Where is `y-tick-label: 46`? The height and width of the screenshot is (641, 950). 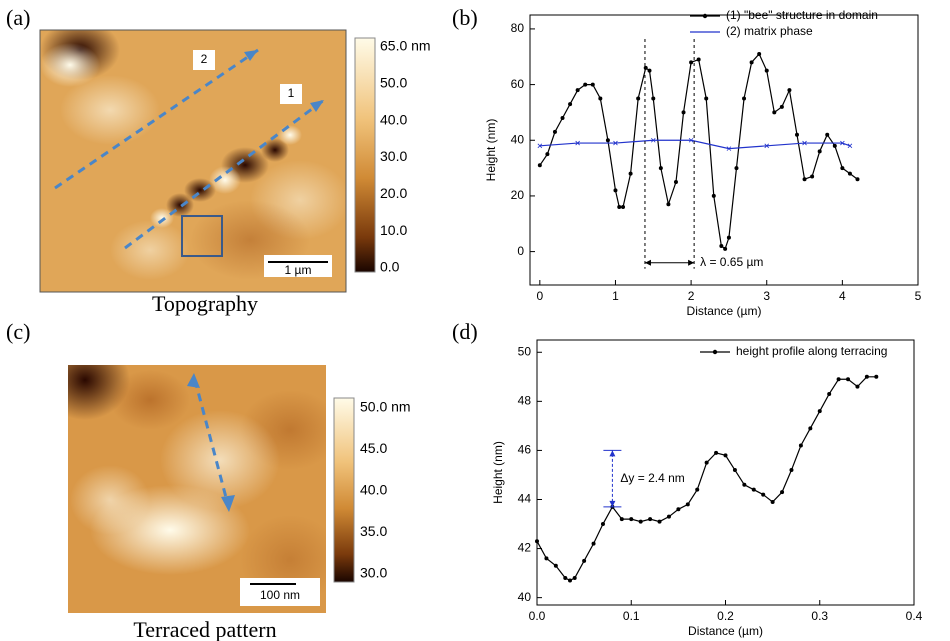
y-tick-label: 46 is located at coordinates (525, 450).